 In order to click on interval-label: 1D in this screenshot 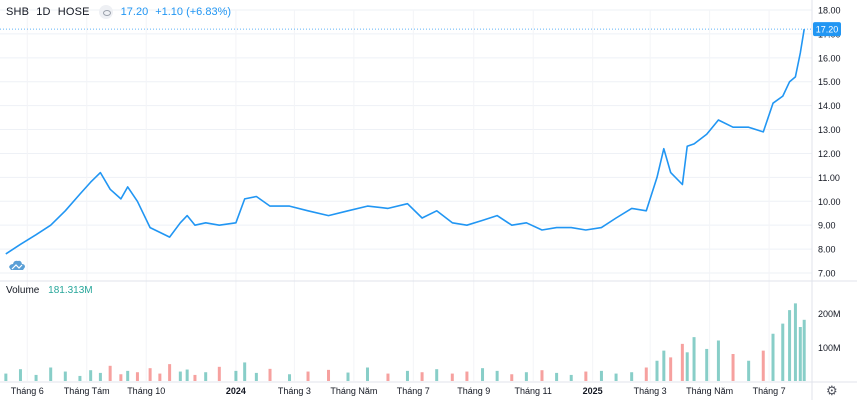, I will do `click(43, 12)`.